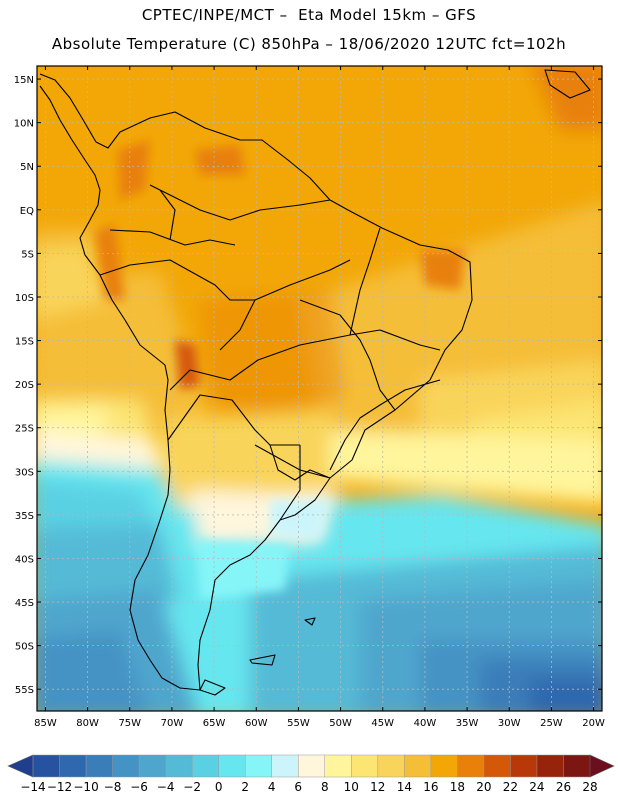 The width and height of the screenshot is (618, 800). I want to click on latitude-label: 30S, so click(24, 472).